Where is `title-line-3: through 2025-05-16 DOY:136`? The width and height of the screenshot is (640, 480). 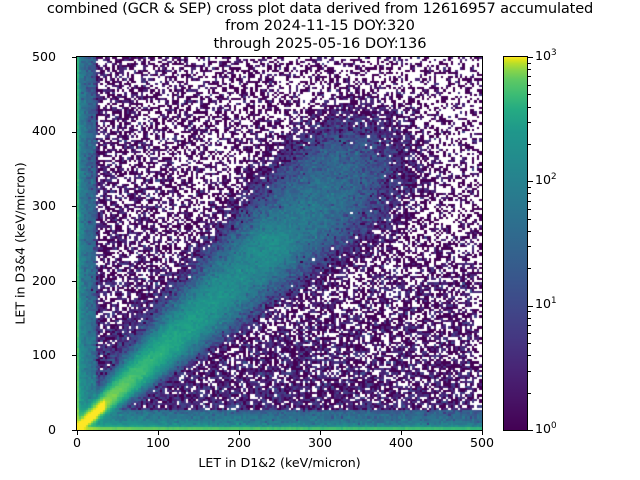 title-line-3: through 2025-05-16 DOY:136 is located at coordinates (320, 43).